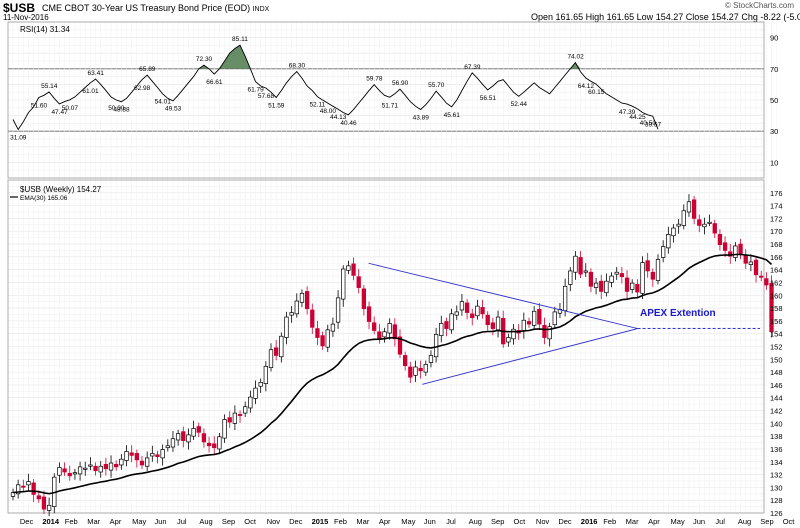 The image size is (800, 528). Describe the element at coordinates (338, 117) in the screenshot. I see `rsi-annotation: 44.13` at that location.